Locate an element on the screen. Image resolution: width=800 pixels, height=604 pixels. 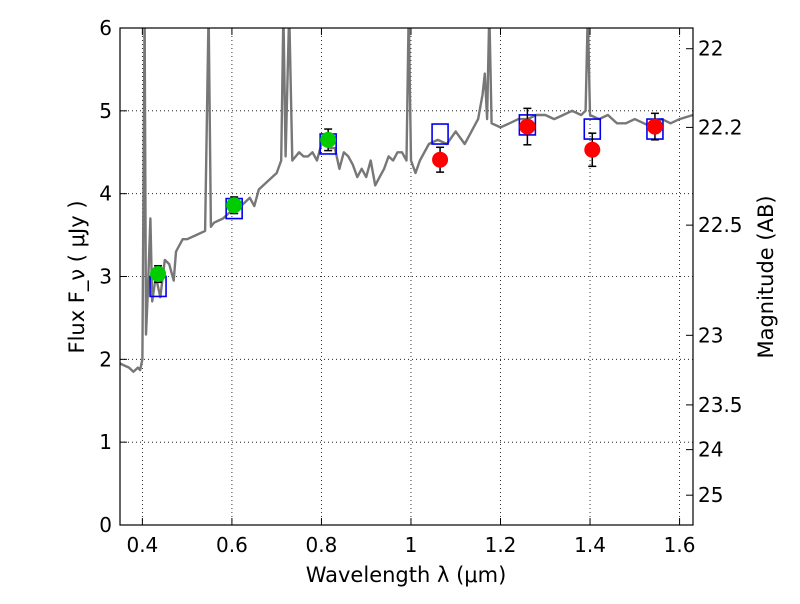
x-tick-label: 1.6 is located at coordinates (680, 545).